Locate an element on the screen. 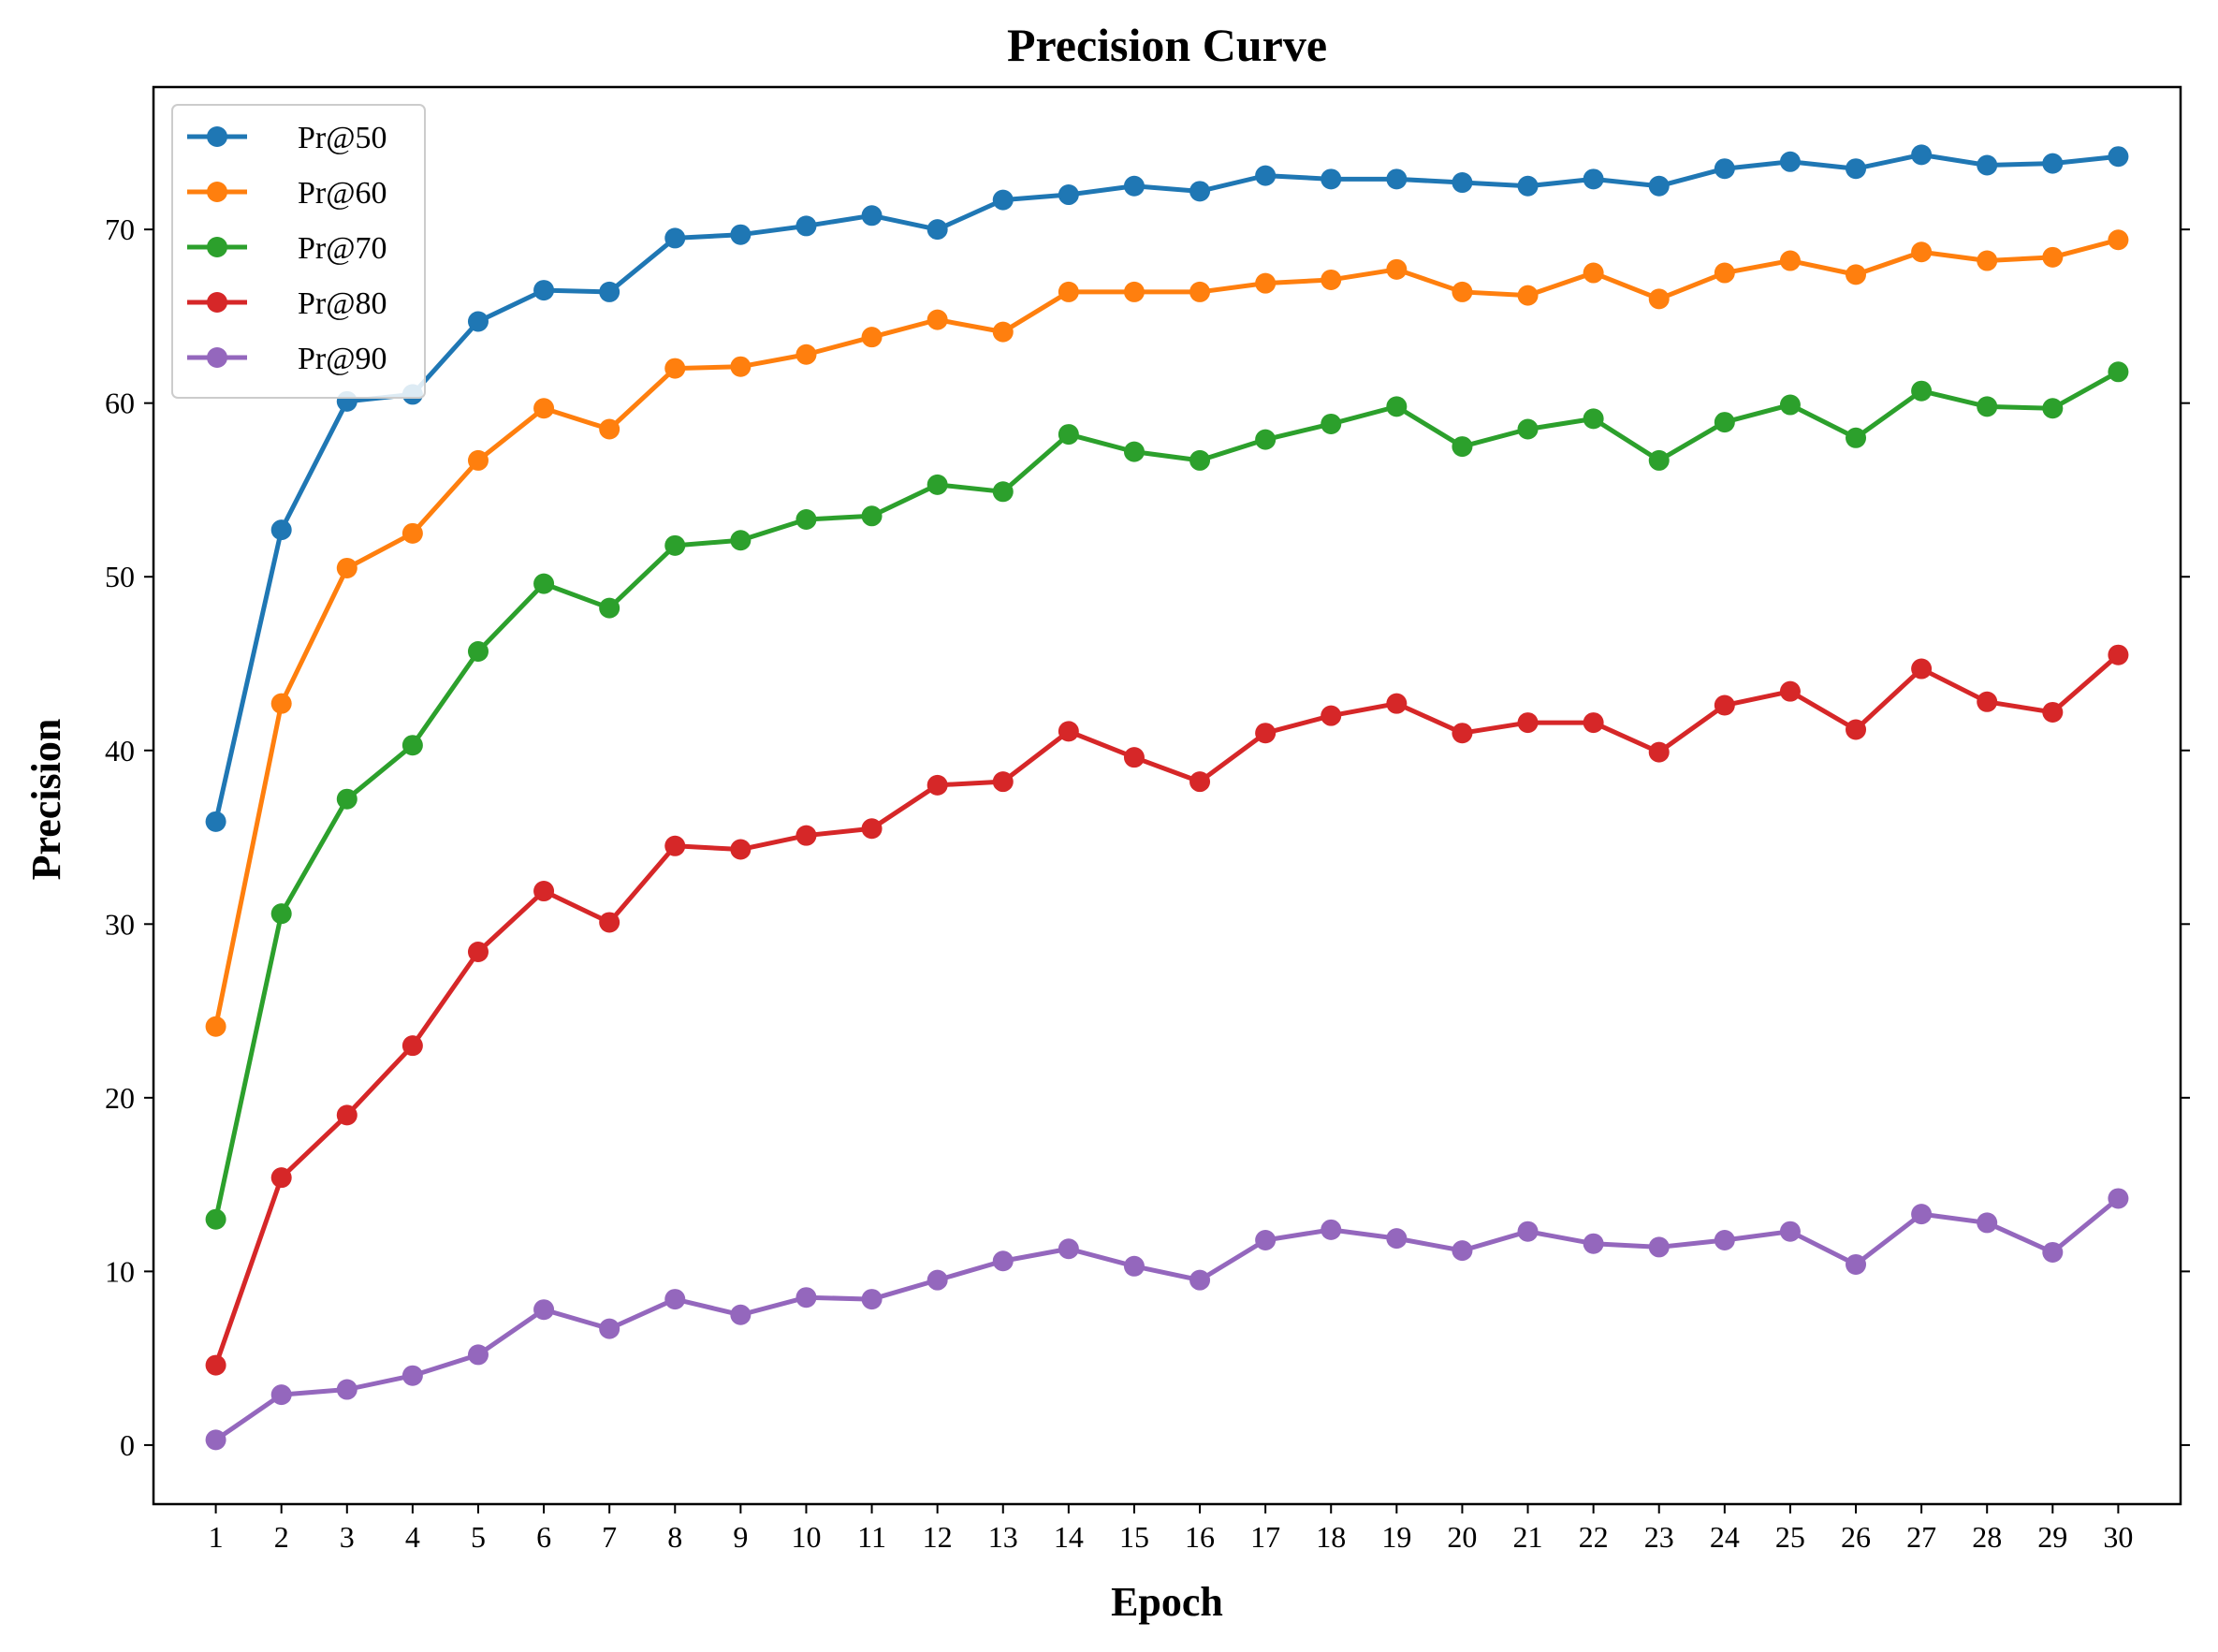 Image resolution: width=2218 pixels, height=1652 pixels. x-tick-label: 29 is located at coordinates (2052, 1537).